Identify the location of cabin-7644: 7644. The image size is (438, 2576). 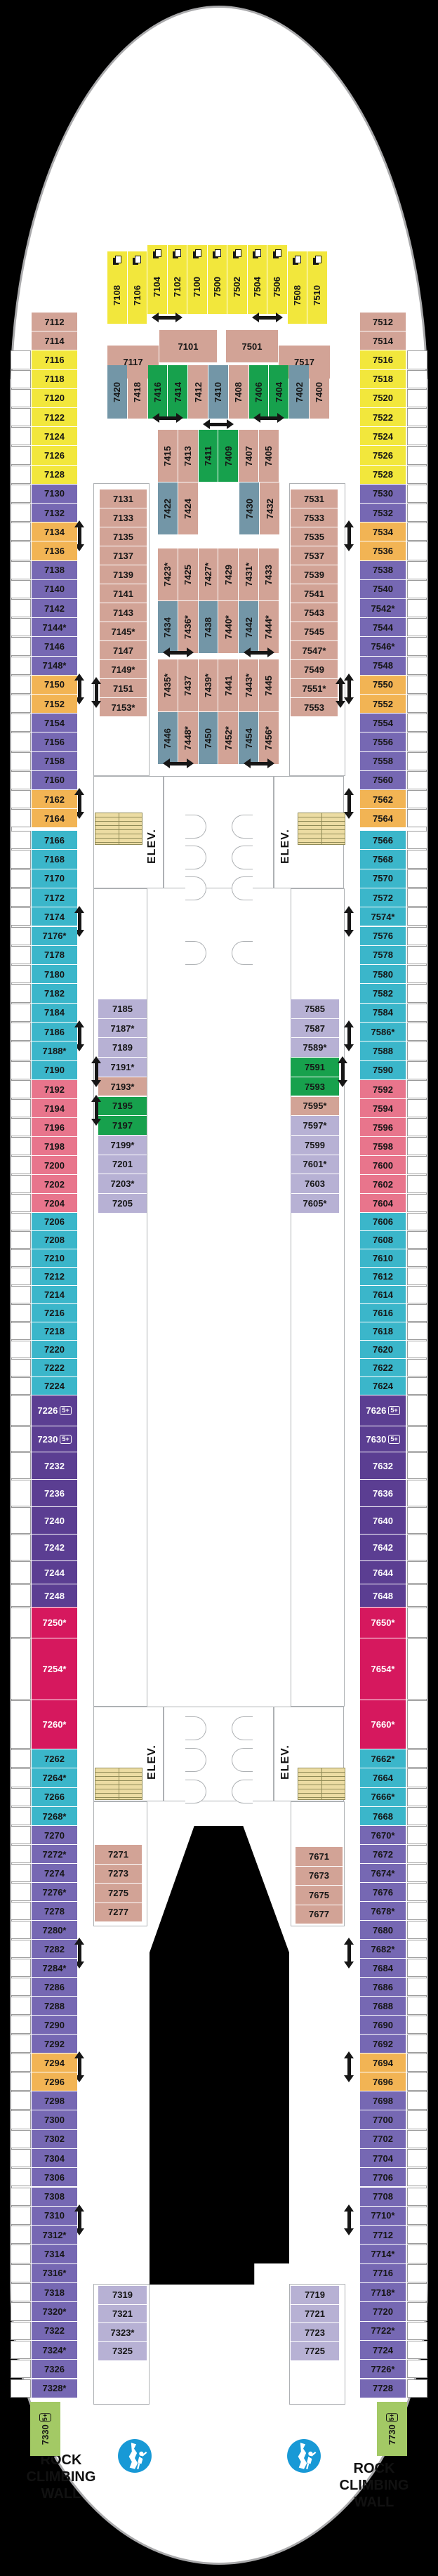
(383, 1572).